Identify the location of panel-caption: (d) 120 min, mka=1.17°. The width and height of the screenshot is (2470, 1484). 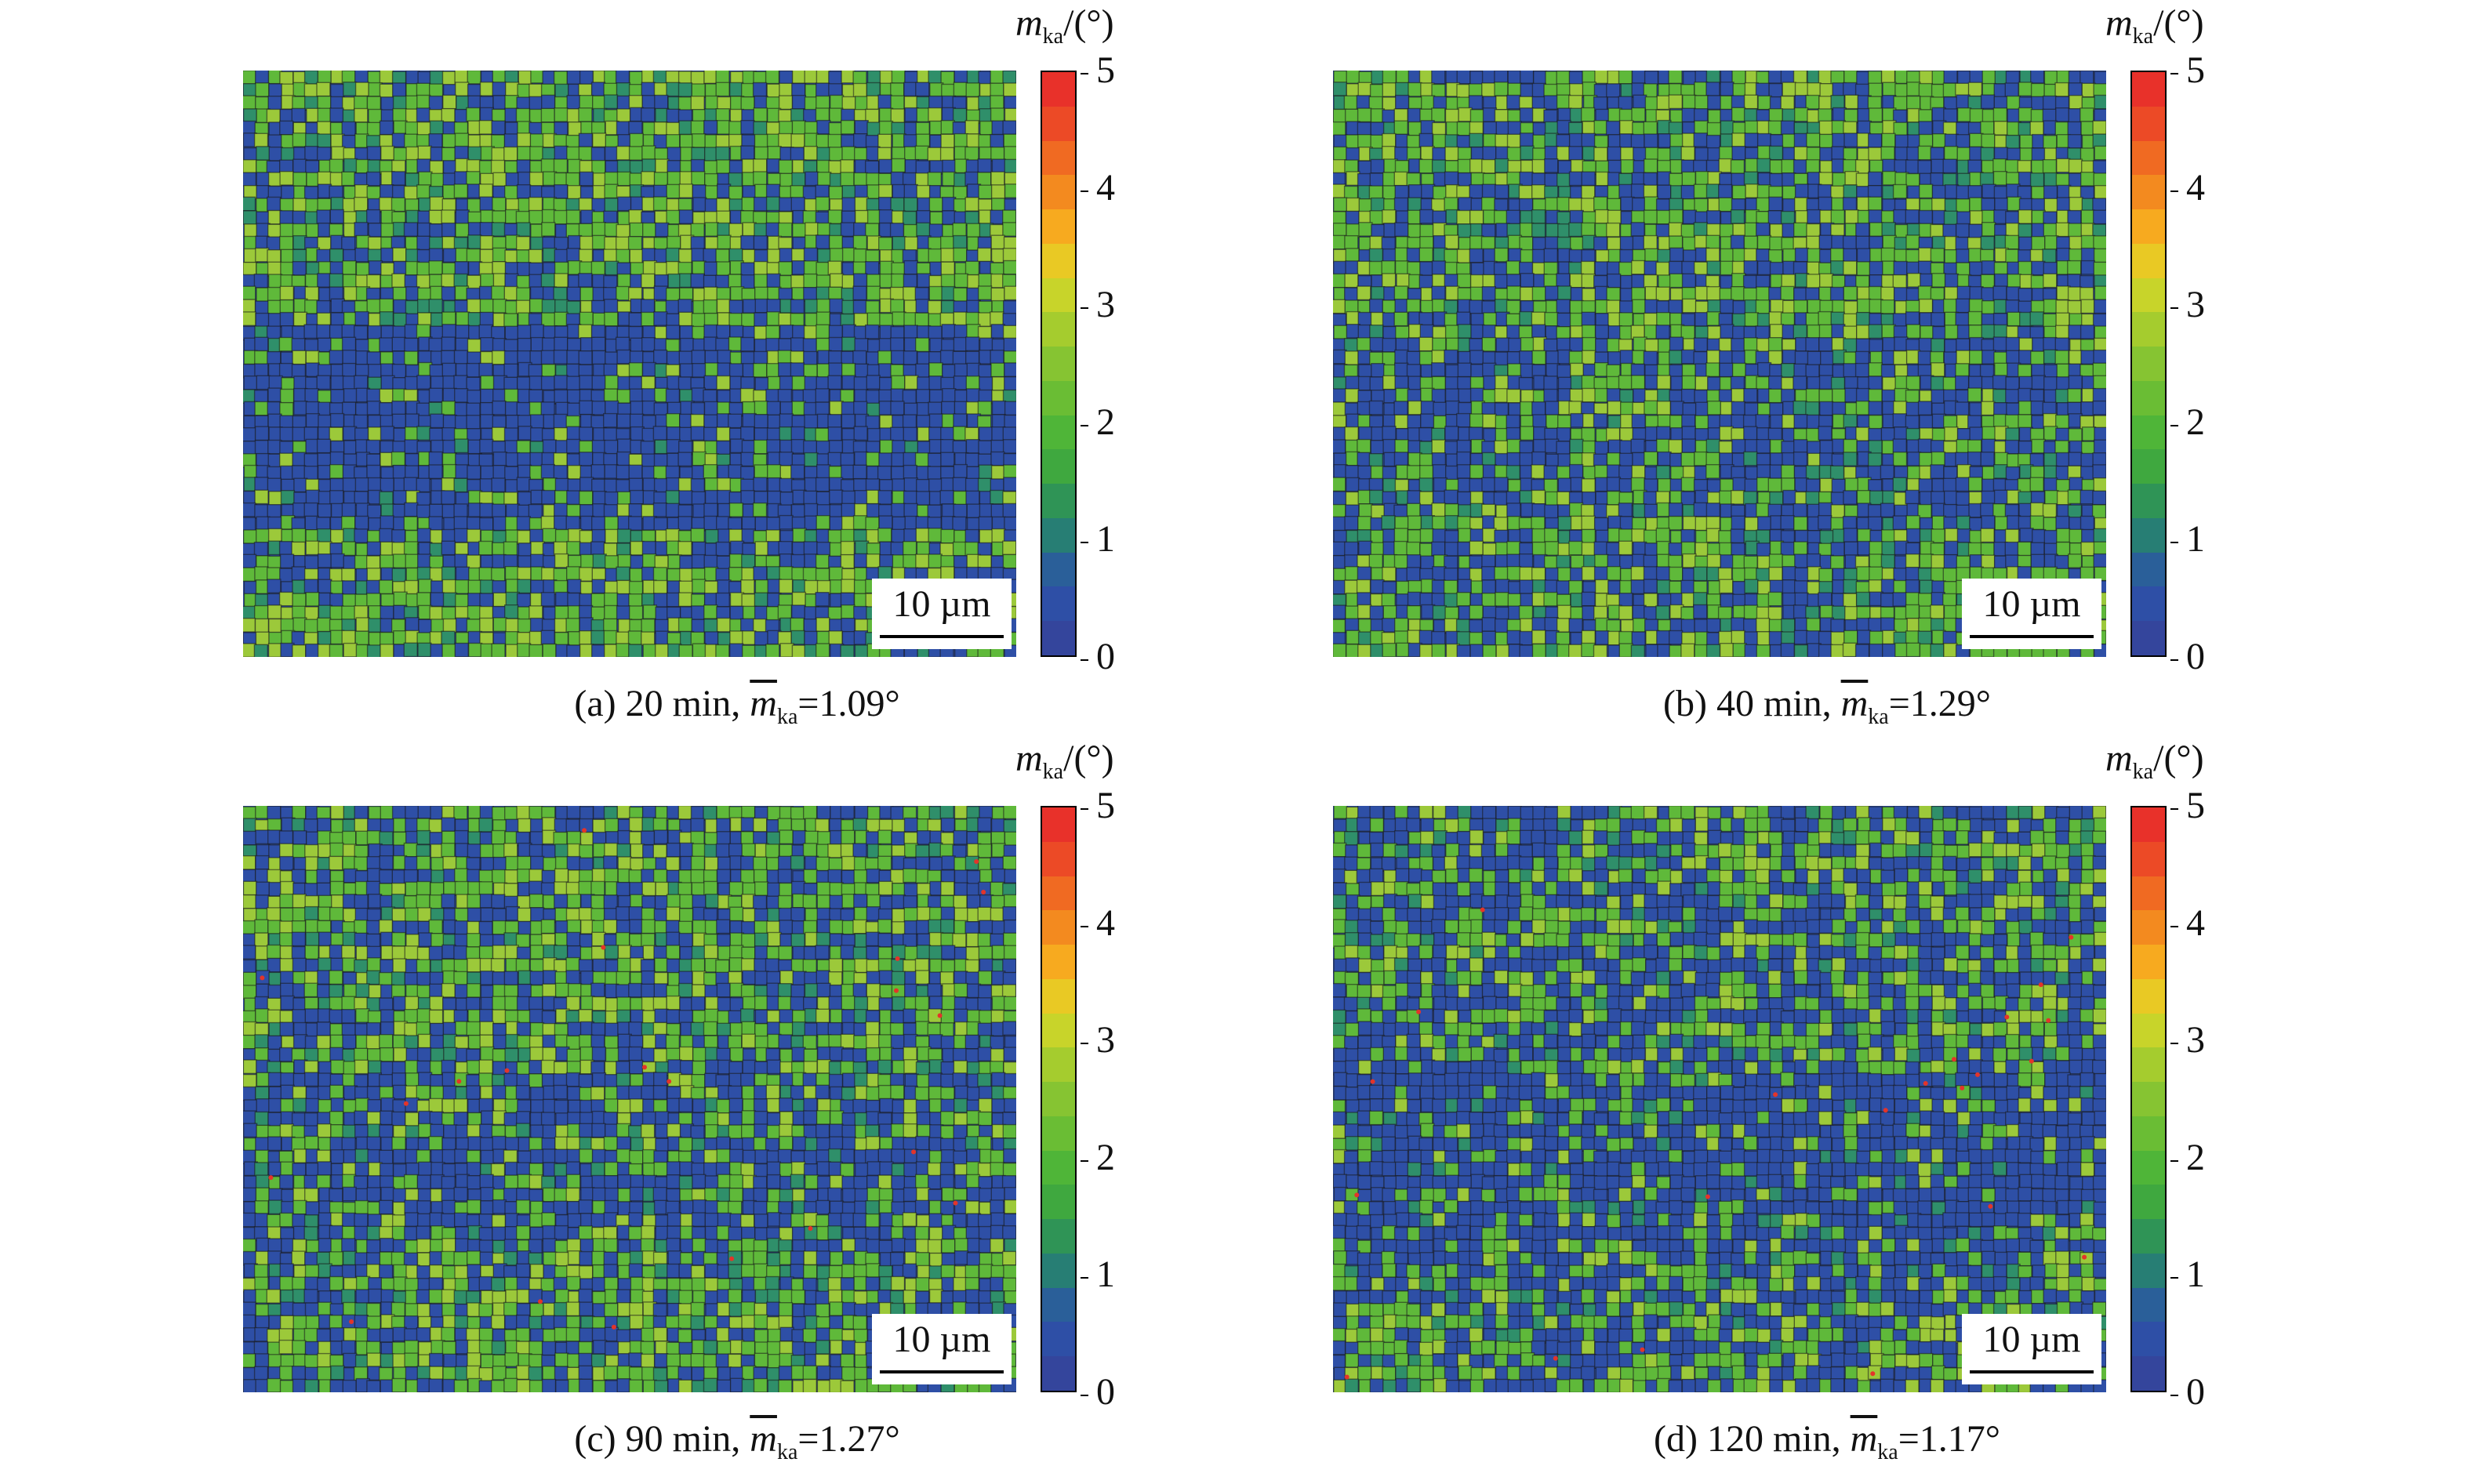
(1826, 1441).